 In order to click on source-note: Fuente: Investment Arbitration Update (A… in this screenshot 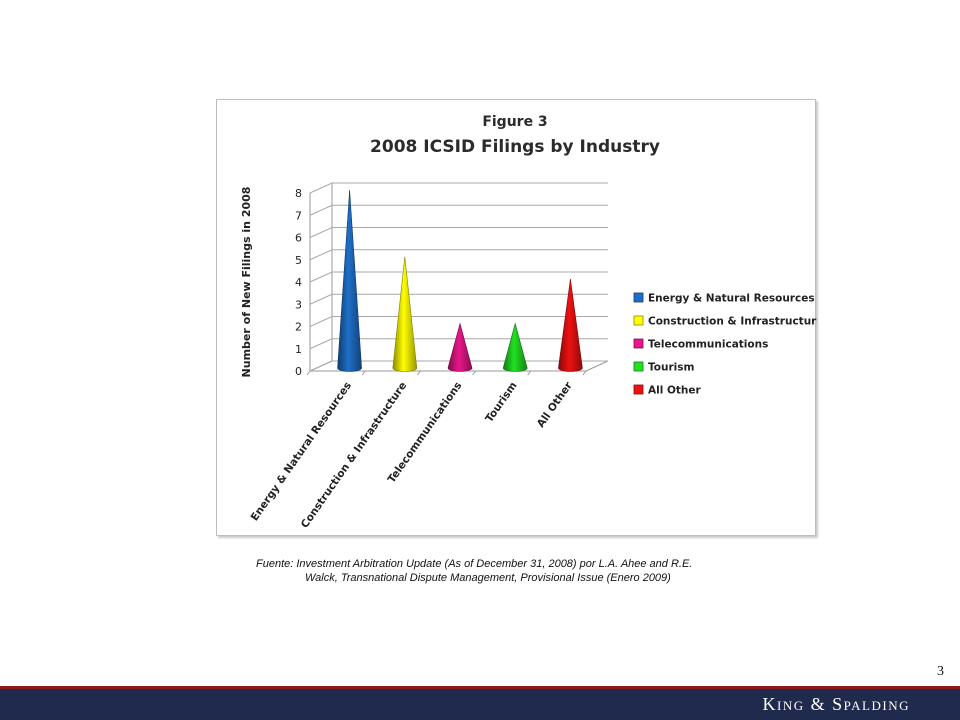, I will do `click(526, 571)`.